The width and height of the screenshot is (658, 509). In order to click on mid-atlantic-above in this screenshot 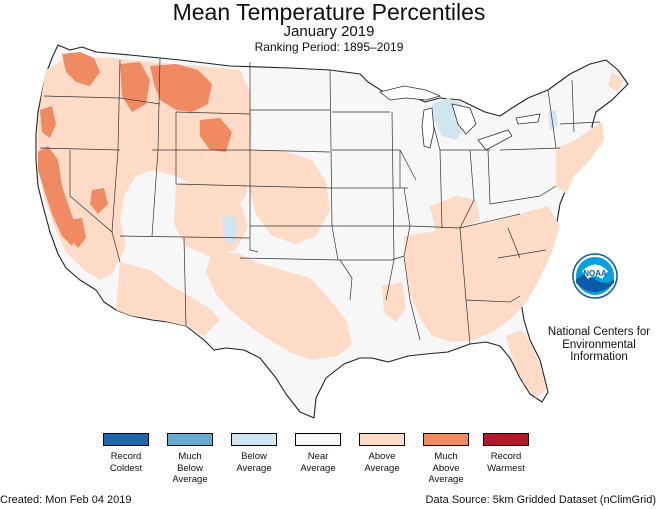, I will do `click(580, 158)`.